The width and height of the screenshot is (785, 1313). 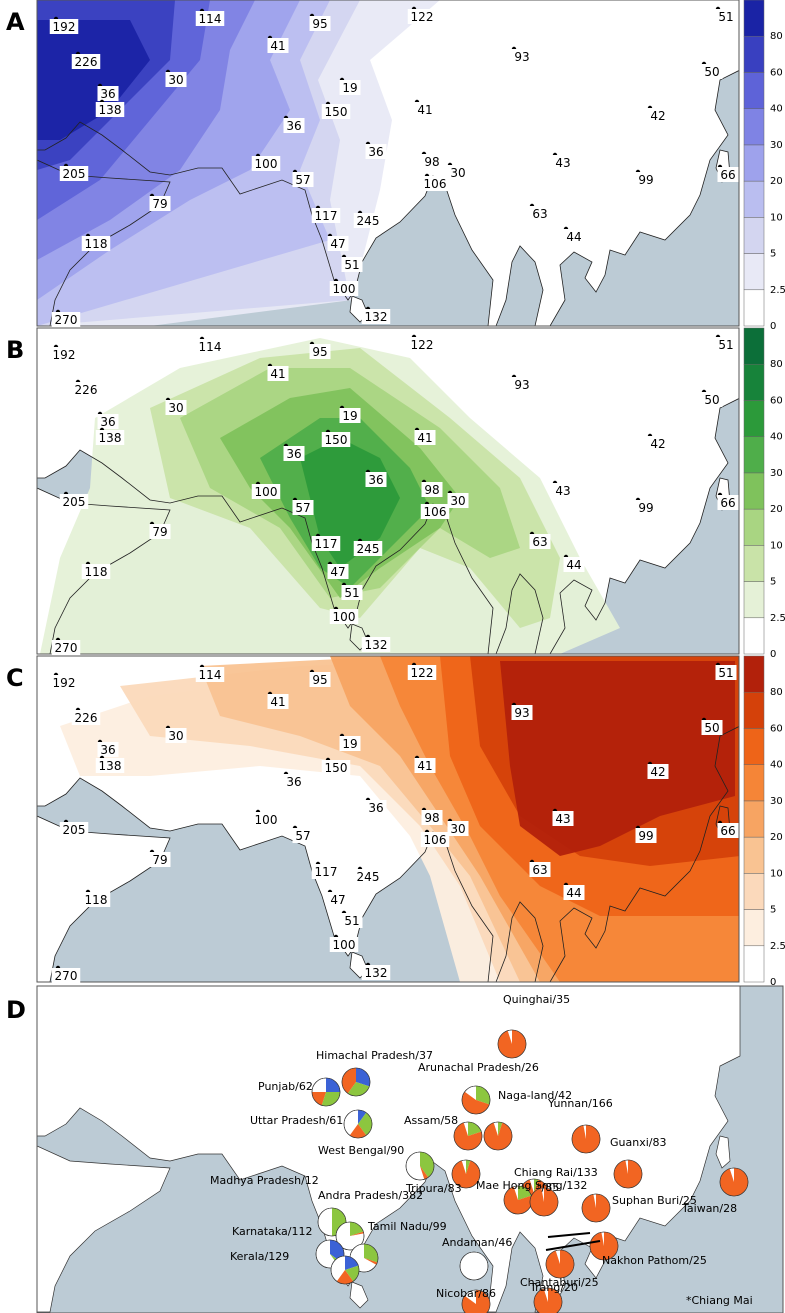 What do you see at coordinates (294, 452) in the screenshot?
I see `site-label: 36` at bounding box center [294, 452].